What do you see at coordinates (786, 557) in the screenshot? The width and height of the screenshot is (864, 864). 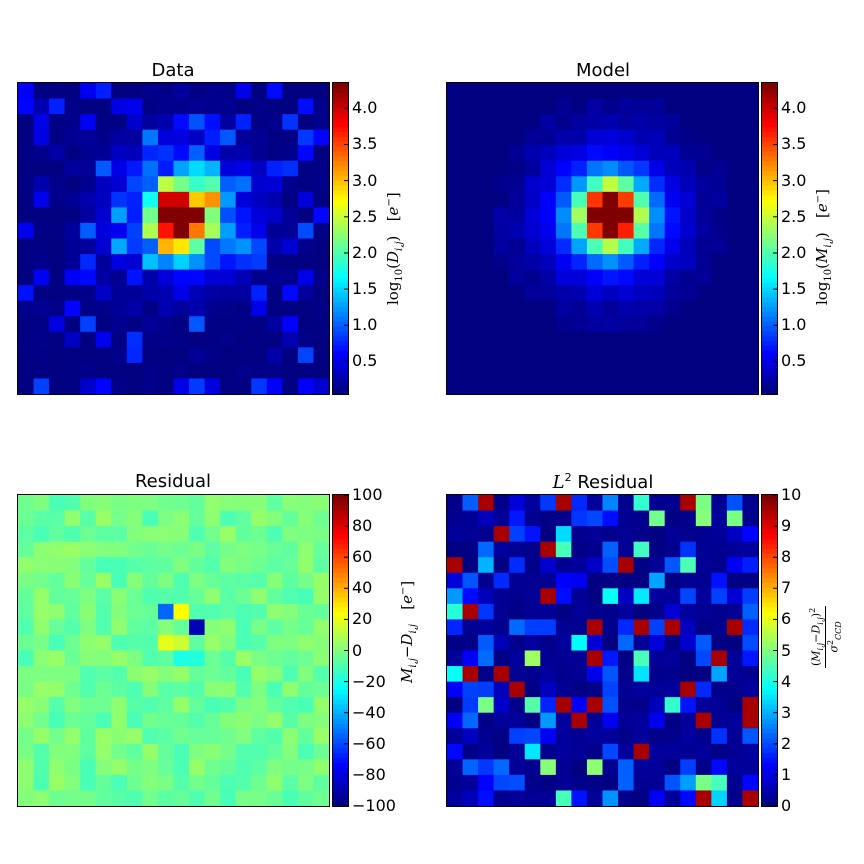 I see `colorbar-tick-label: 8` at bounding box center [786, 557].